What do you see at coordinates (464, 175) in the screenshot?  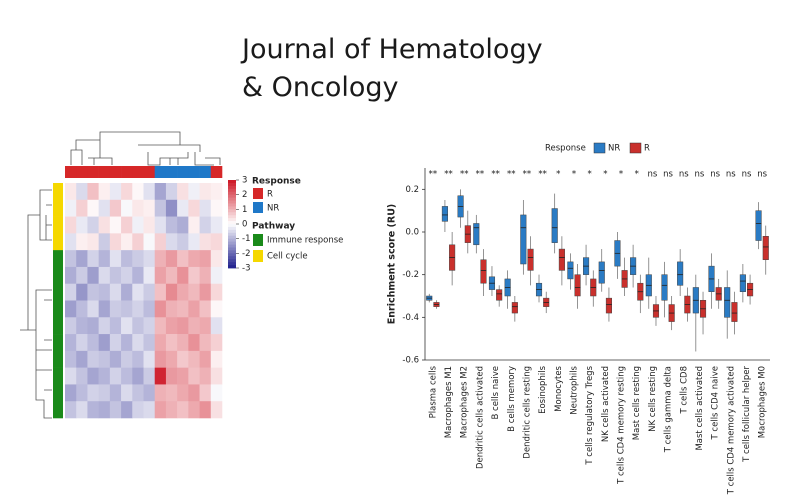 I see `significance-label: **` at bounding box center [464, 175].